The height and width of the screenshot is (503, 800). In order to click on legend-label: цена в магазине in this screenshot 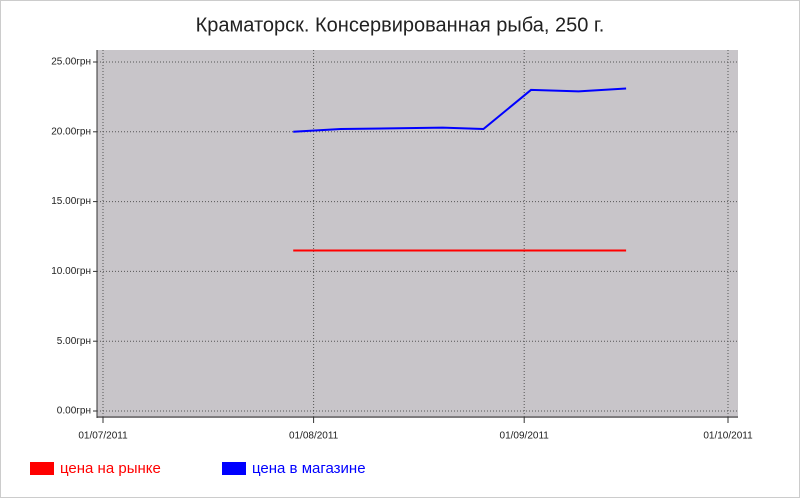, I will do `click(309, 468)`.